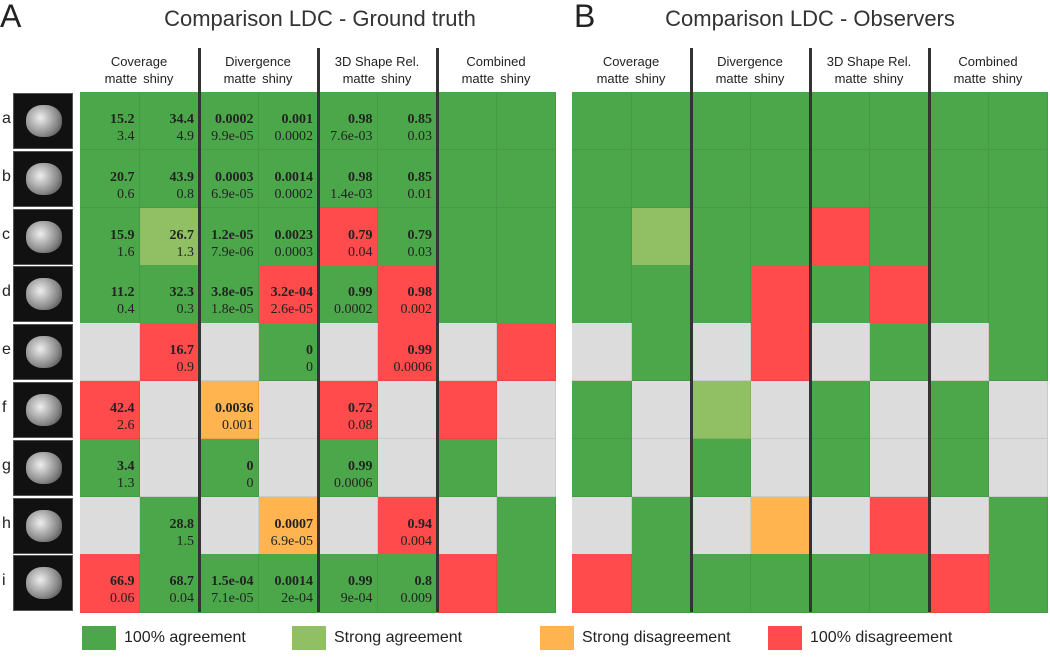  Describe the element at coordinates (122, 599) in the screenshot. I see `cell-deviation: 0.06` at that location.